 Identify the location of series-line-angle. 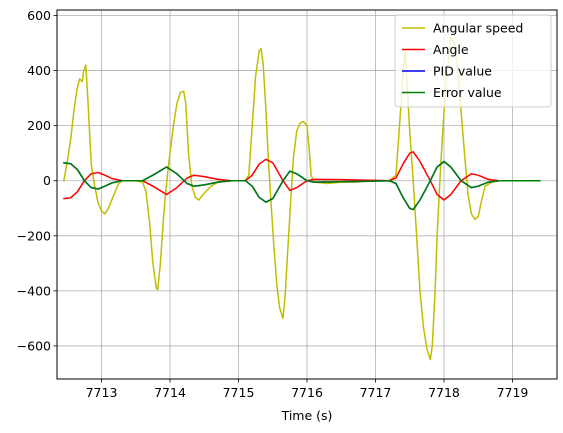
(302, 176).